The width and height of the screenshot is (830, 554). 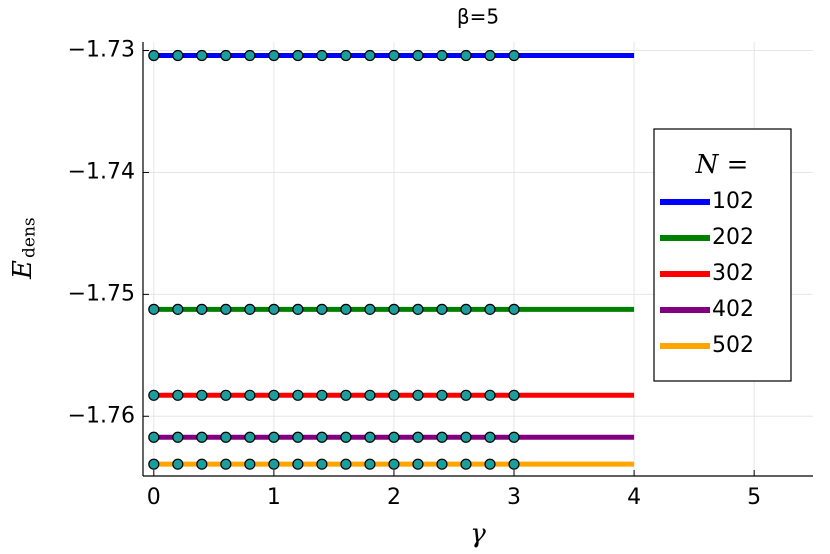 What do you see at coordinates (154, 497) in the screenshot?
I see `x-tick-label: 0` at bounding box center [154, 497].